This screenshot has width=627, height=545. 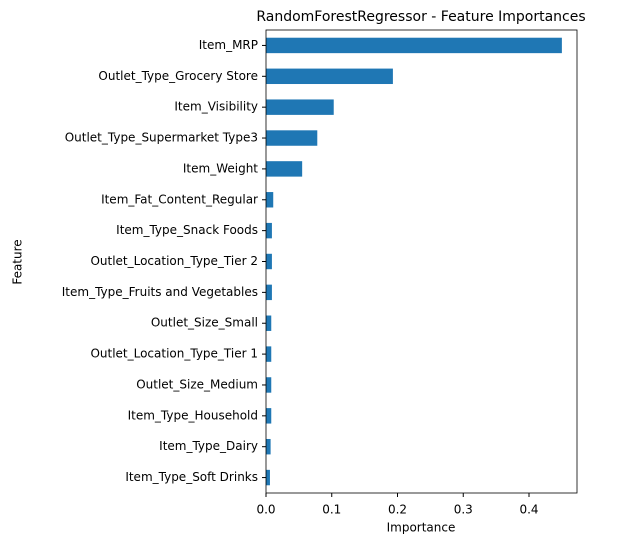 What do you see at coordinates (161, 138) in the screenshot?
I see `y-tick-label: Outlet_Type_Supermarket Type3` at bounding box center [161, 138].